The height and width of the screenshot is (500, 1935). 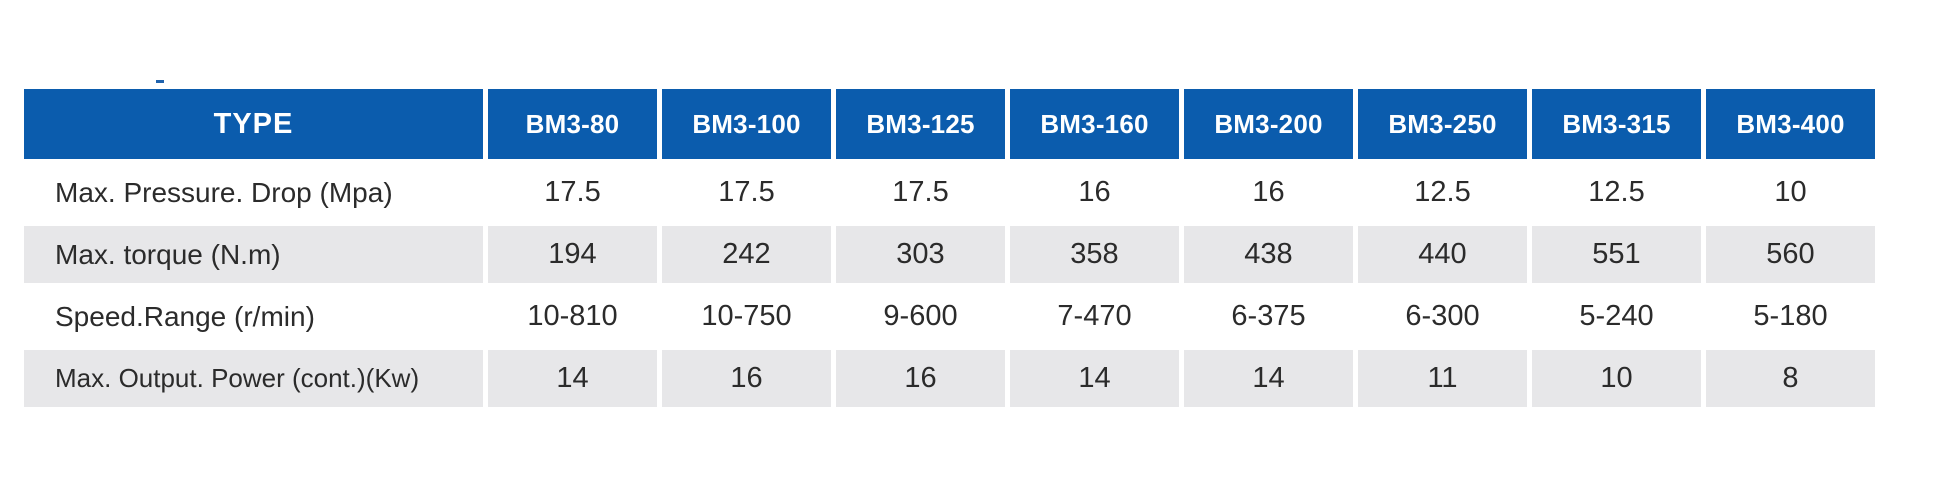 What do you see at coordinates (746, 124) in the screenshot?
I see `model-header: BM3-100` at bounding box center [746, 124].